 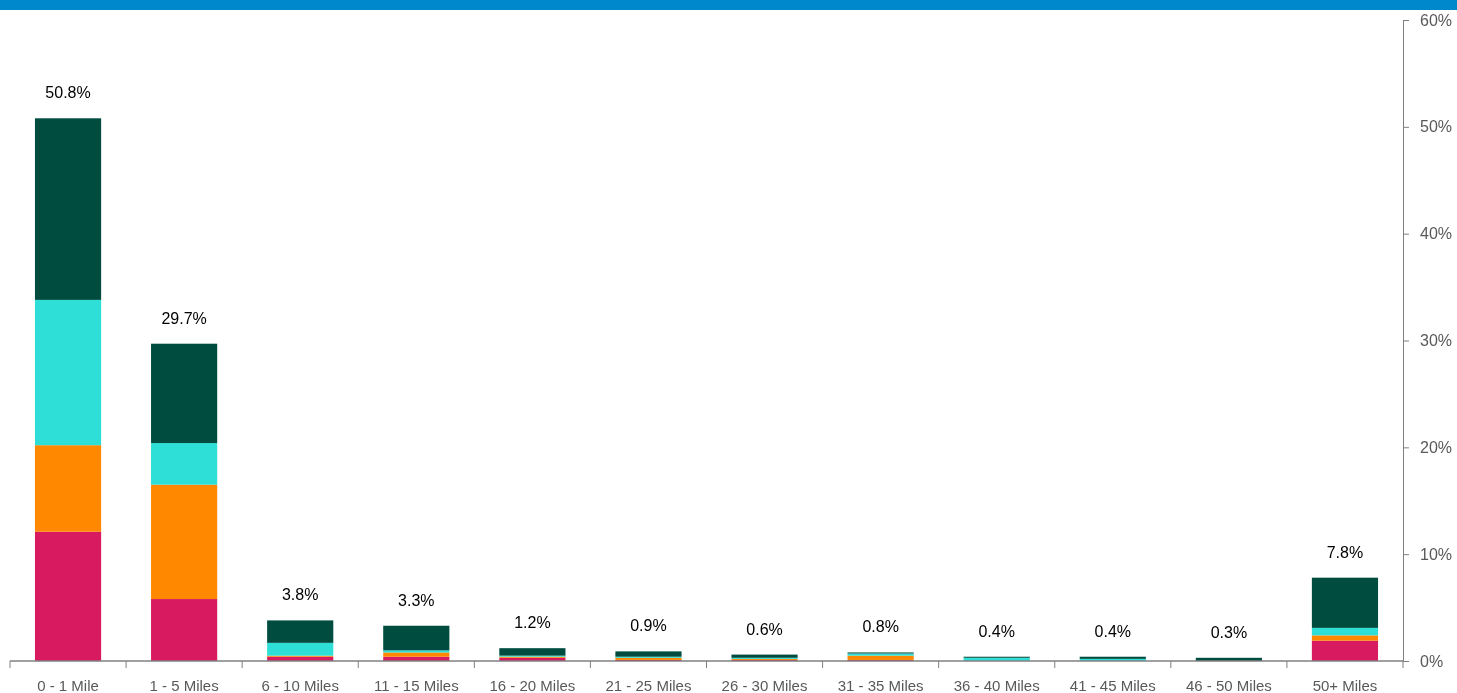 I want to click on x-tick-label: 1 - 5 Miles, so click(x=184, y=685).